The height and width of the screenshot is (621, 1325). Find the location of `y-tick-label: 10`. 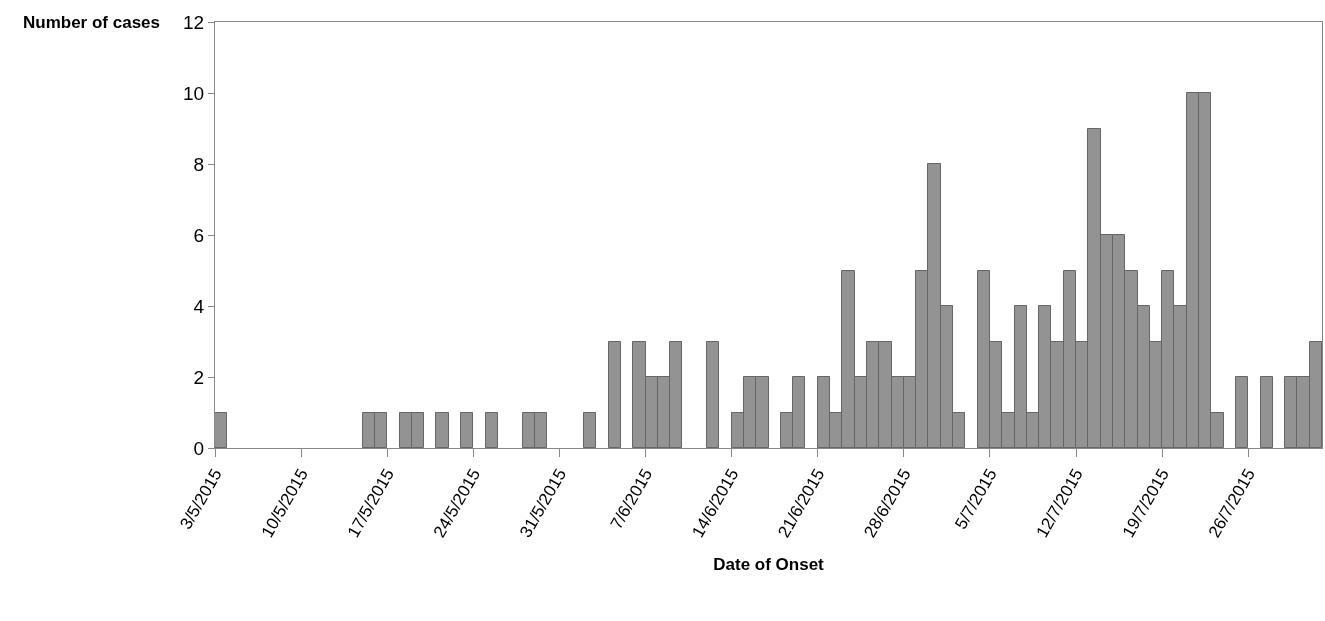

y-tick-label: 10 is located at coordinates (194, 93).